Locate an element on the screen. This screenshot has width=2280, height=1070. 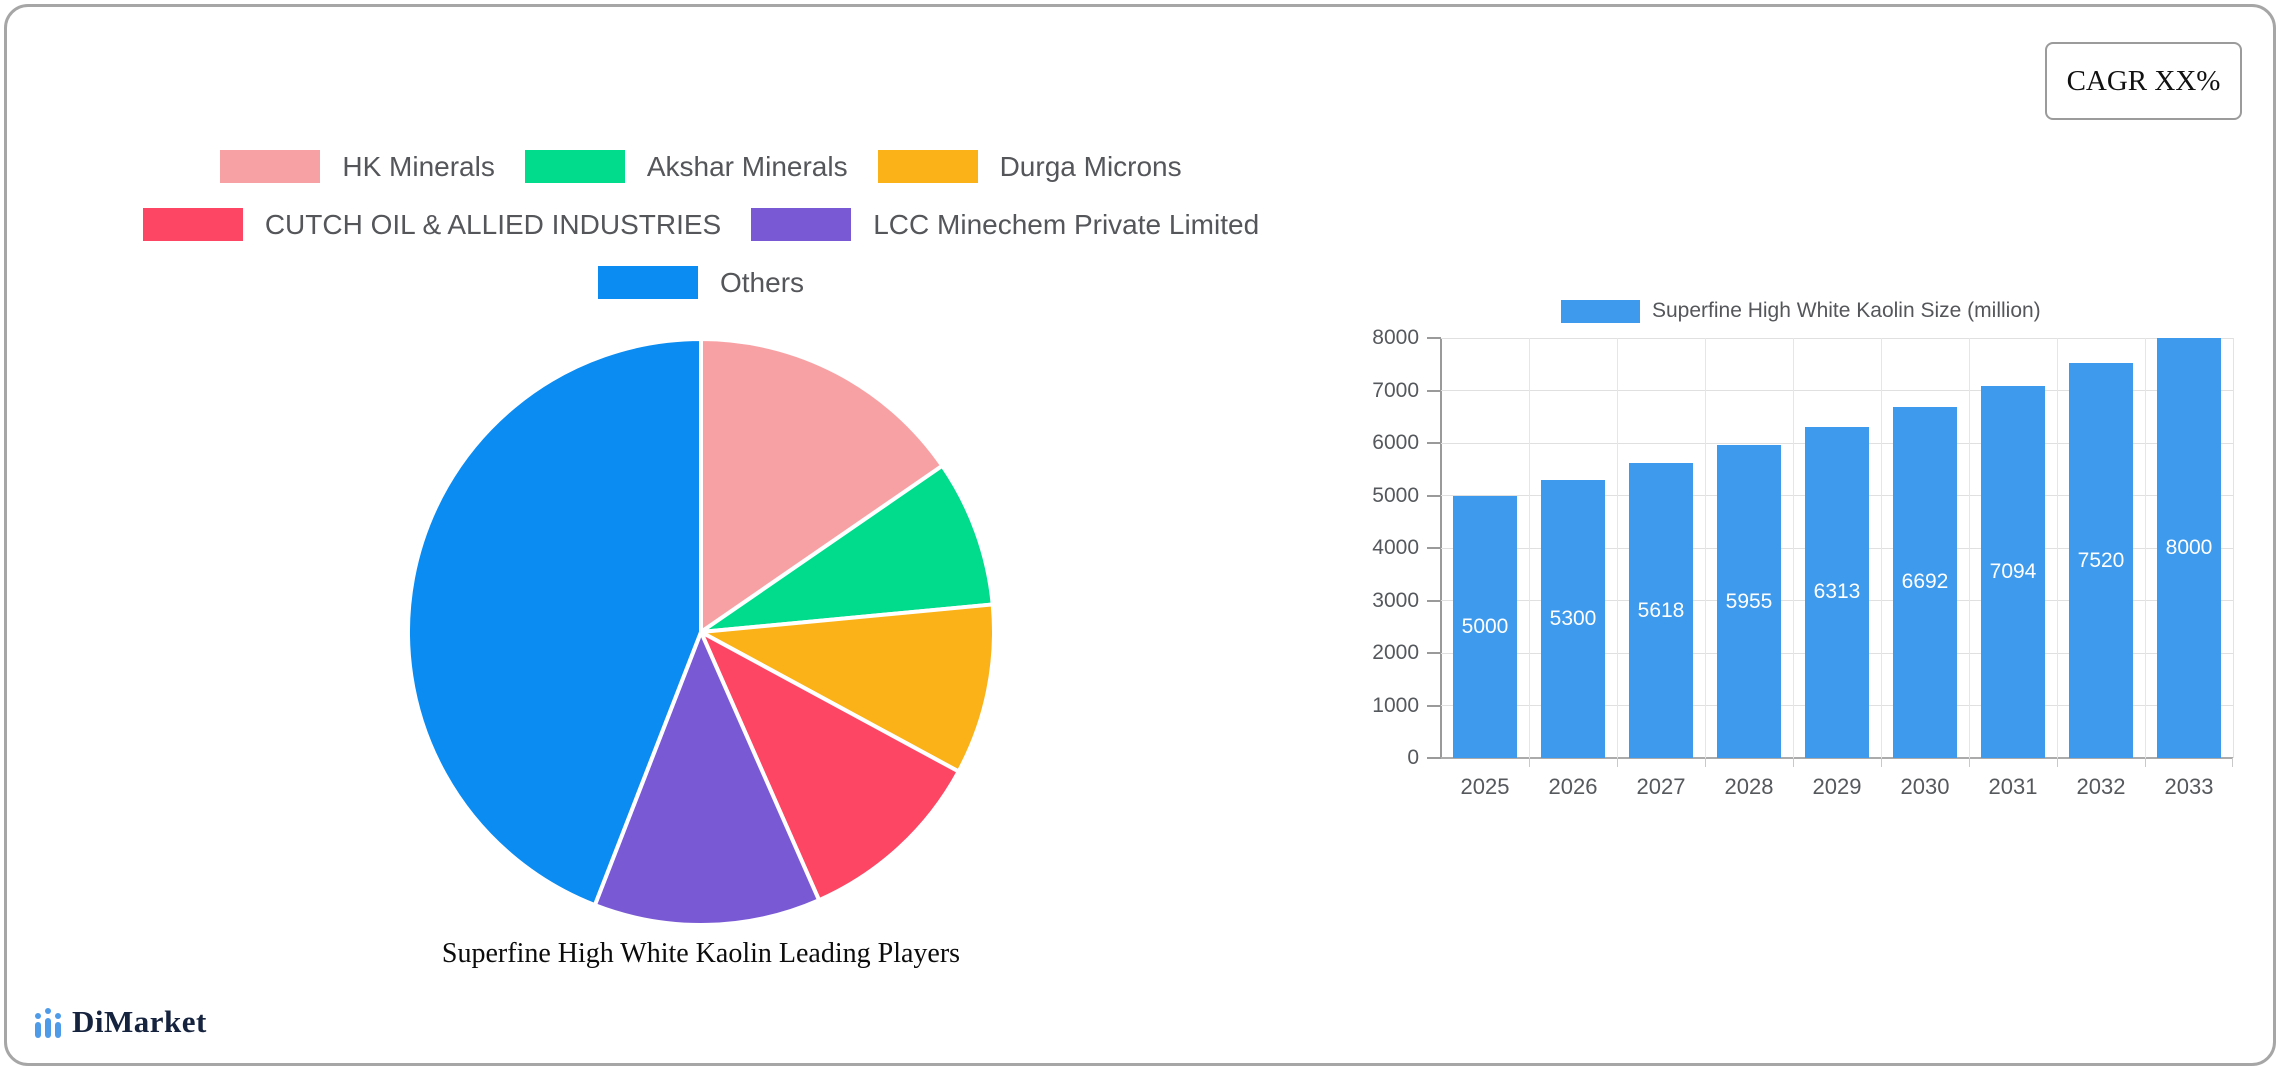
bar-2031: 7094 is located at coordinates (2013, 571).